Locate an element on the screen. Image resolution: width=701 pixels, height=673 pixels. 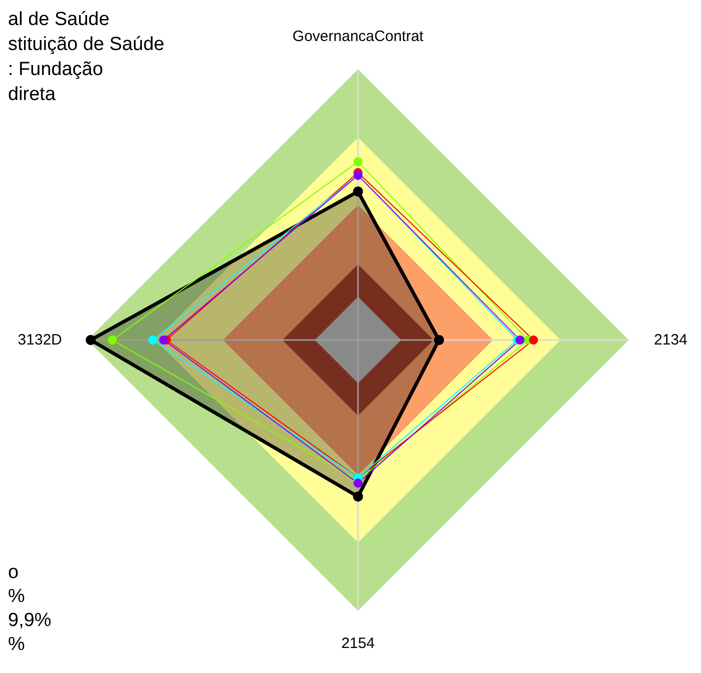
text: stituição de Saúde is located at coordinates (86, 44).